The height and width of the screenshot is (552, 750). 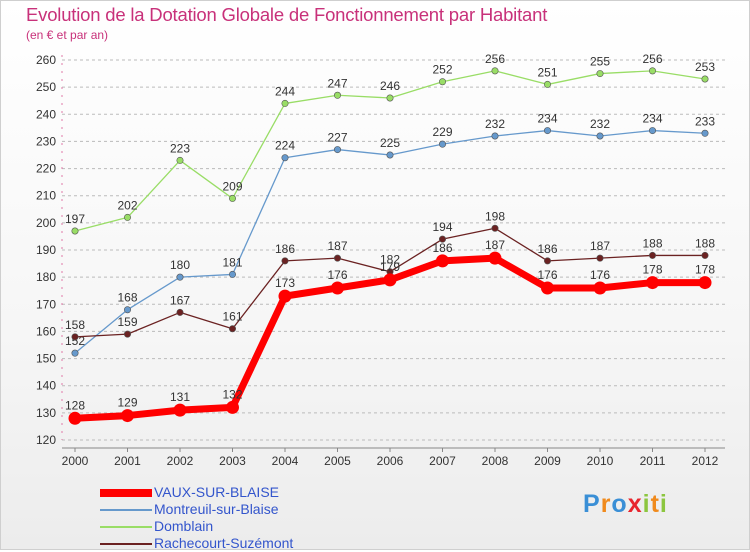 What do you see at coordinates (46, 250) in the screenshot?
I see `y-tick-label: 190` at bounding box center [46, 250].